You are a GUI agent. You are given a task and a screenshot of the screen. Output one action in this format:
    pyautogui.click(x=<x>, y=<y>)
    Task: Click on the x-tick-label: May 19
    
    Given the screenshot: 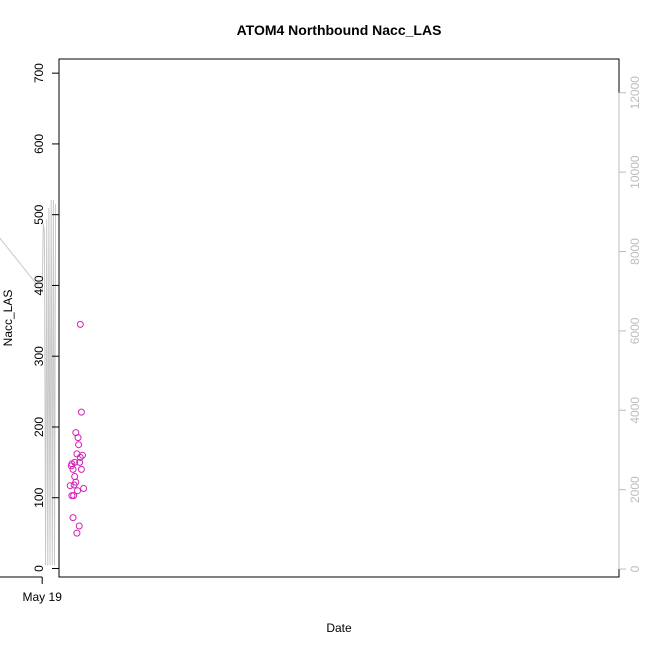 What is the action you would take?
    pyautogui.click(x=43, y=597)
    